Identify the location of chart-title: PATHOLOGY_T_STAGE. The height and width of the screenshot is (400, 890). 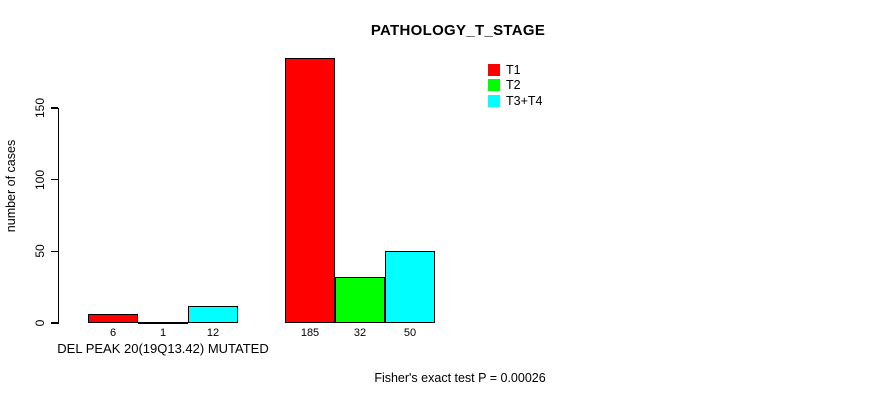
(458, 30).